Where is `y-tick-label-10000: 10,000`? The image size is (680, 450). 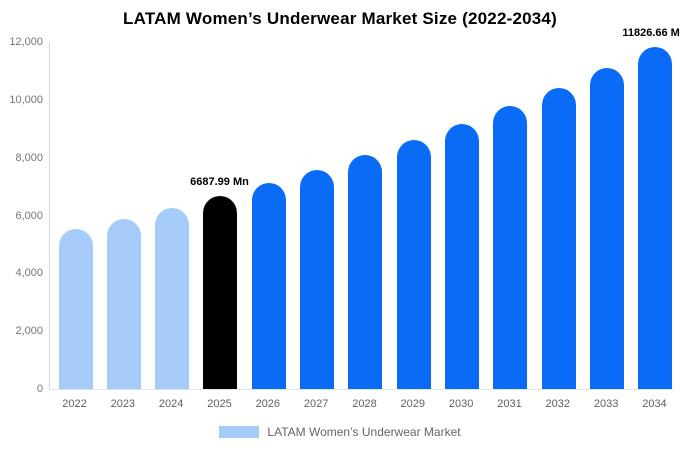 y-tick-label-10000: 10,000 is located at coordinates (26, 99).